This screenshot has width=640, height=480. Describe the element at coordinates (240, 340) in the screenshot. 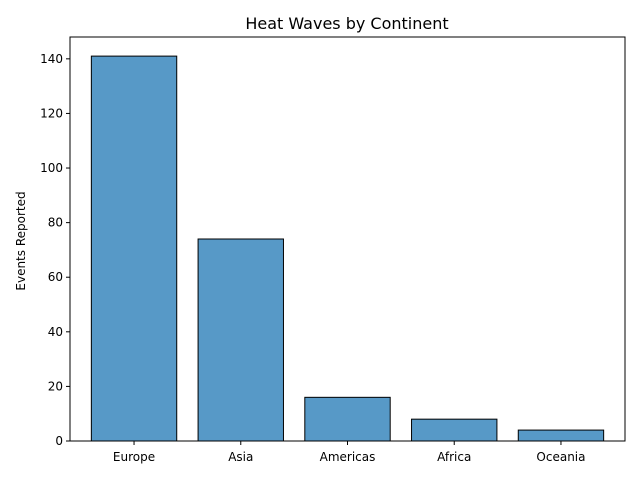

I see `bar-asia` at that location.